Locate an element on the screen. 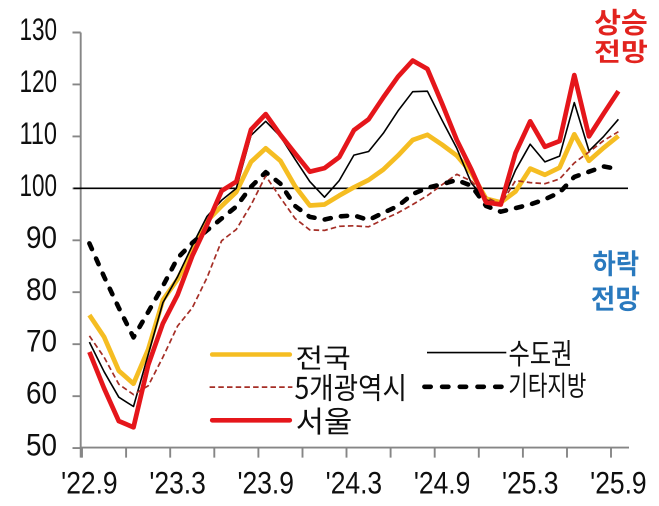 The width and height of the screenshot is (659, 506). svg-text: 90 is located at coordinates (41, 237).